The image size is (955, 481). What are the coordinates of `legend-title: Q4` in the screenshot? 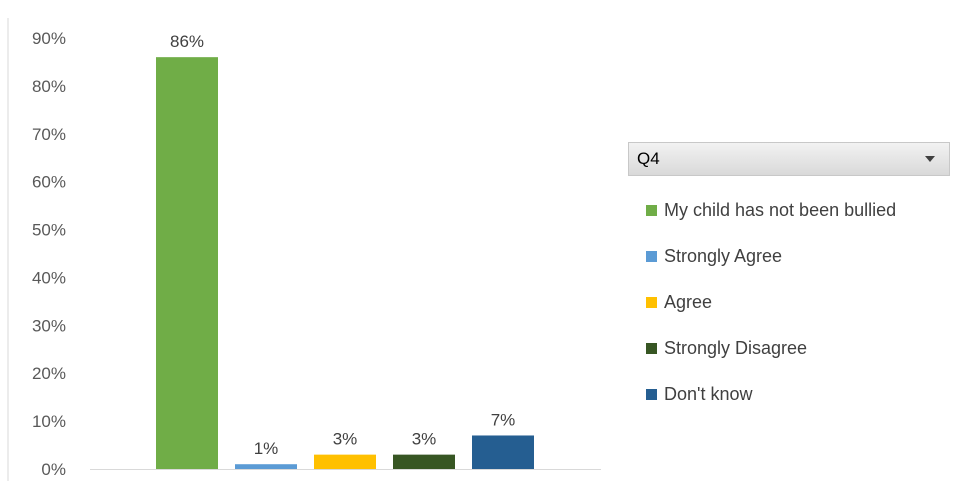 It's located at (648, 158).